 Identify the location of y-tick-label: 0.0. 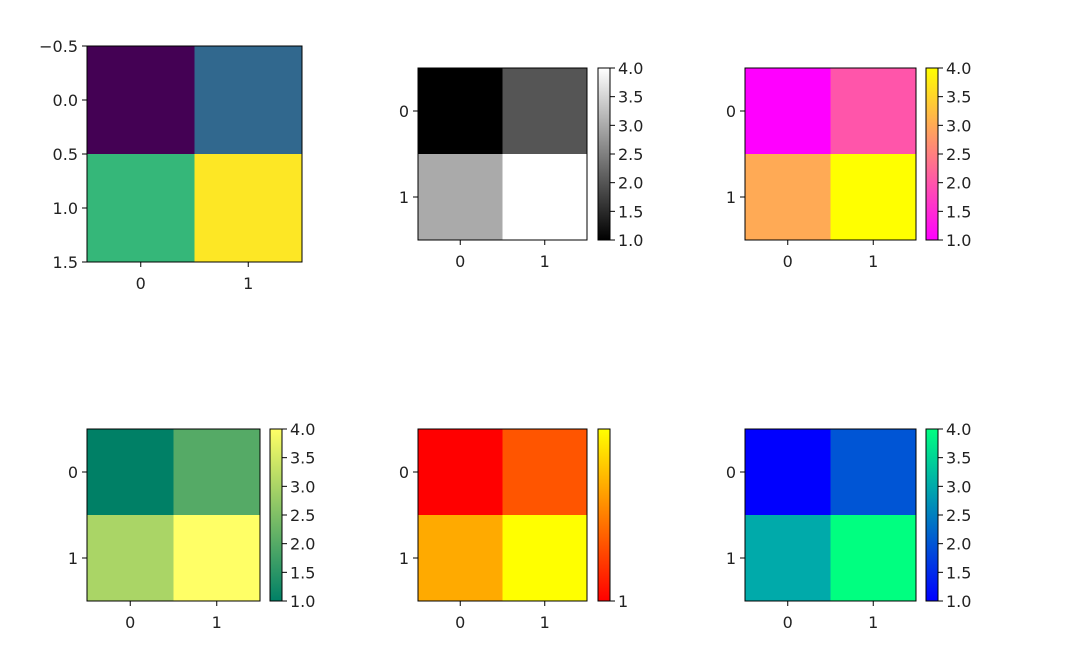
(65, 100).